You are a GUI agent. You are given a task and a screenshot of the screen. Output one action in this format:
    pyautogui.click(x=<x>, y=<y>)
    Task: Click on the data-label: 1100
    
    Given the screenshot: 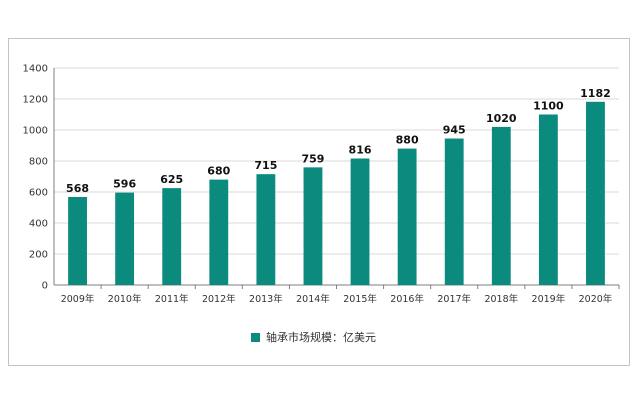 What is the action you would take?
    pyautogui.click(x=548, y=106)
    